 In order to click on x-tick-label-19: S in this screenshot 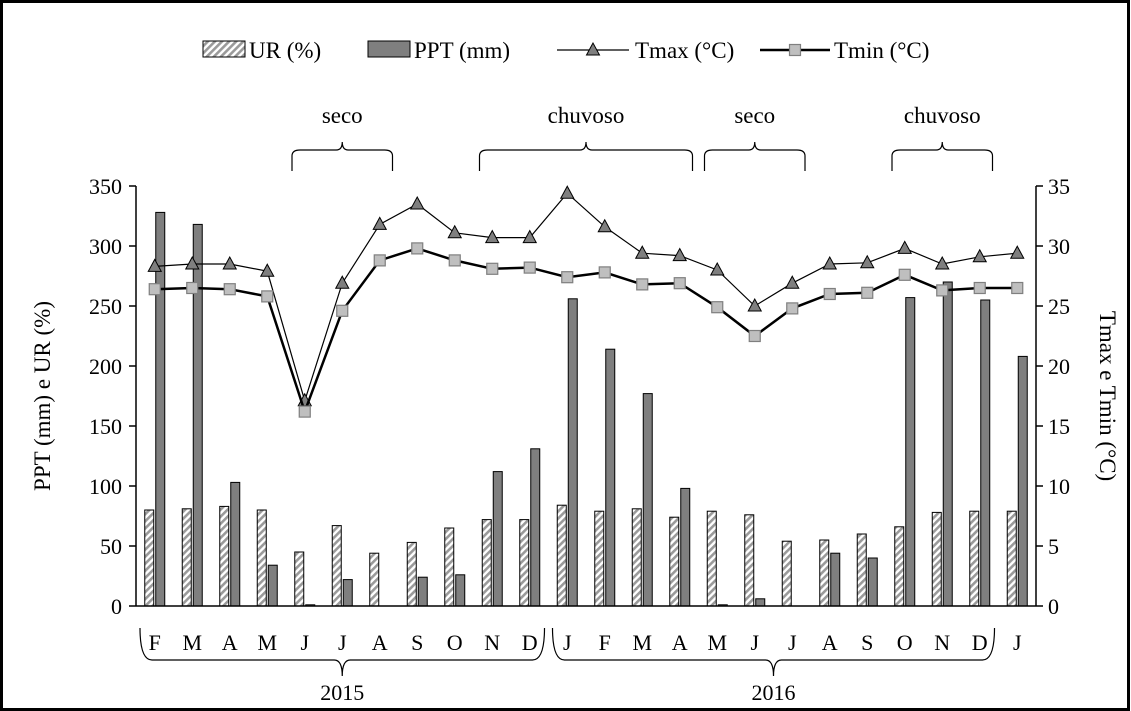, I will do `click(867, 642)`.